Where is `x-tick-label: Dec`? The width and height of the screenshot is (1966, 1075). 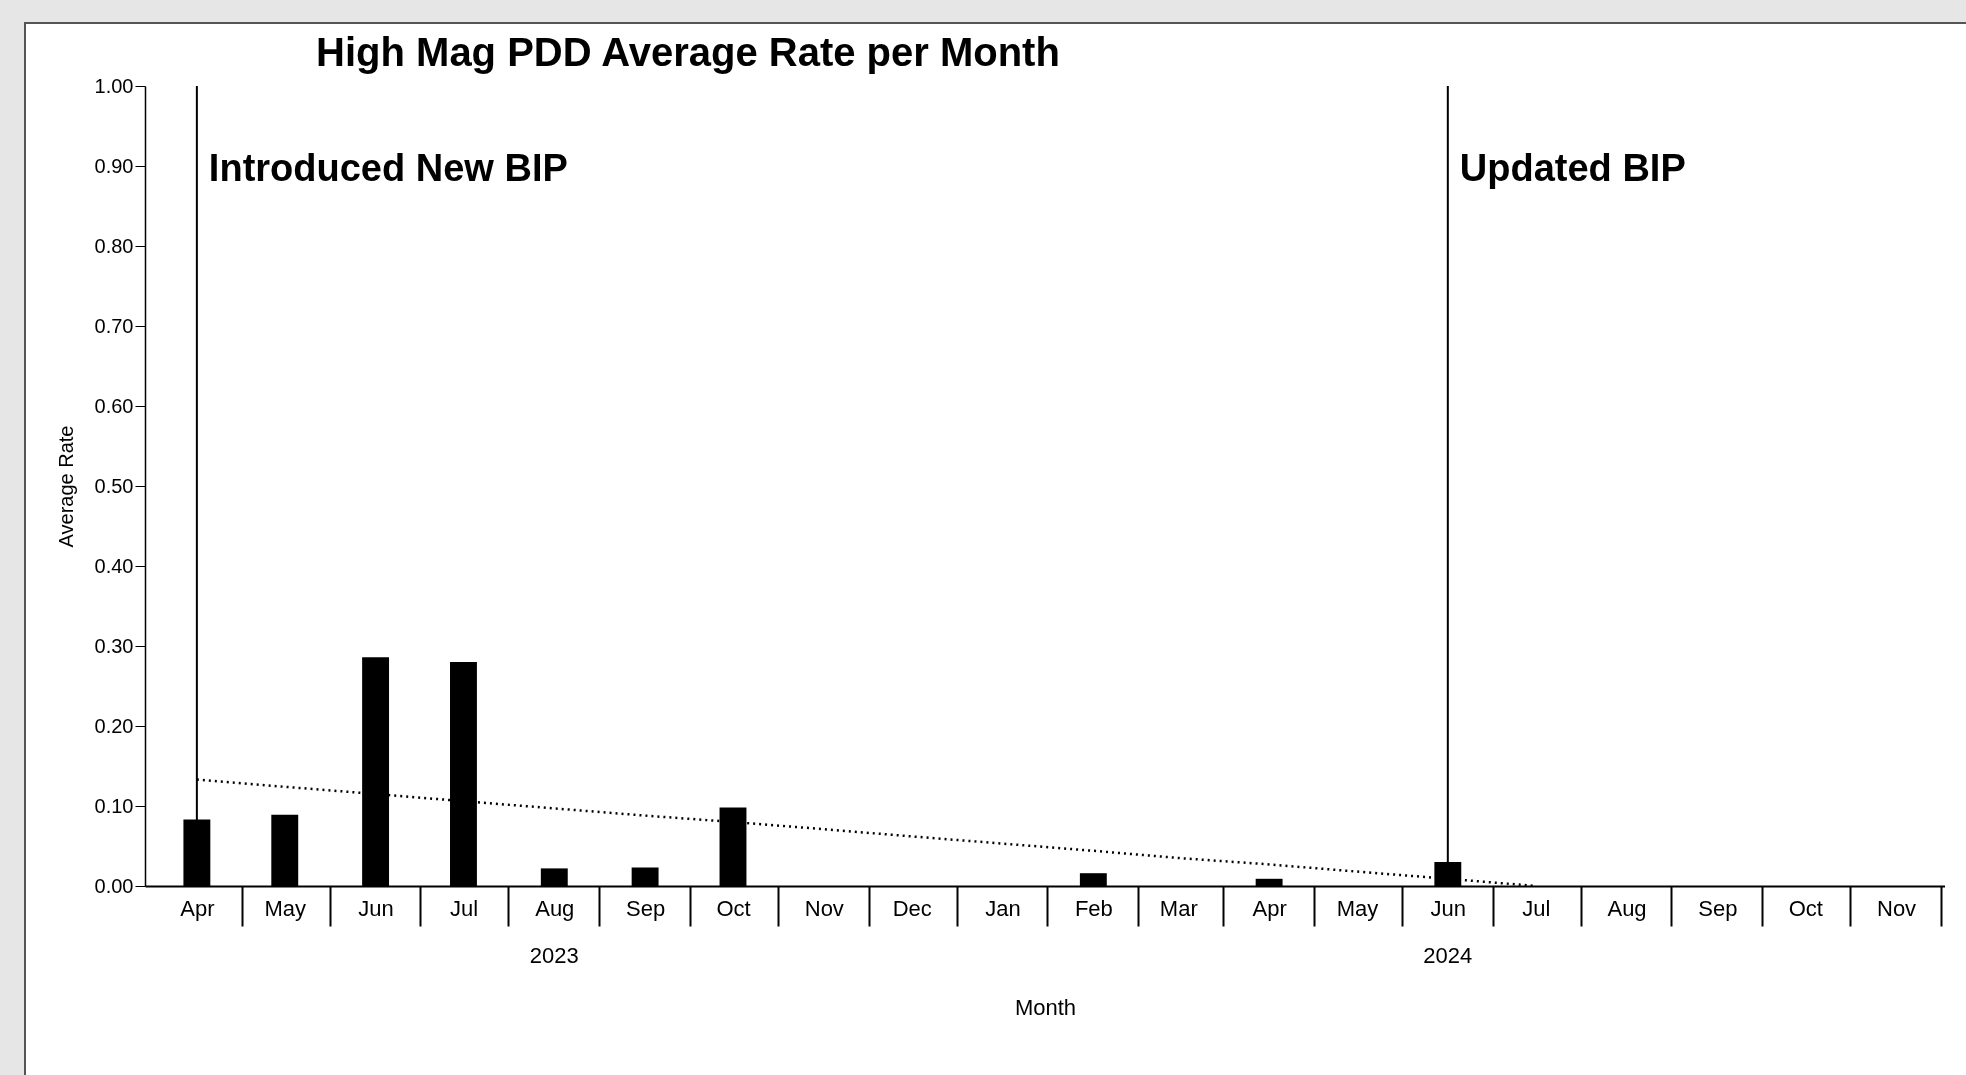
x-tick-label: Dec is located at coordinates (912, 908).